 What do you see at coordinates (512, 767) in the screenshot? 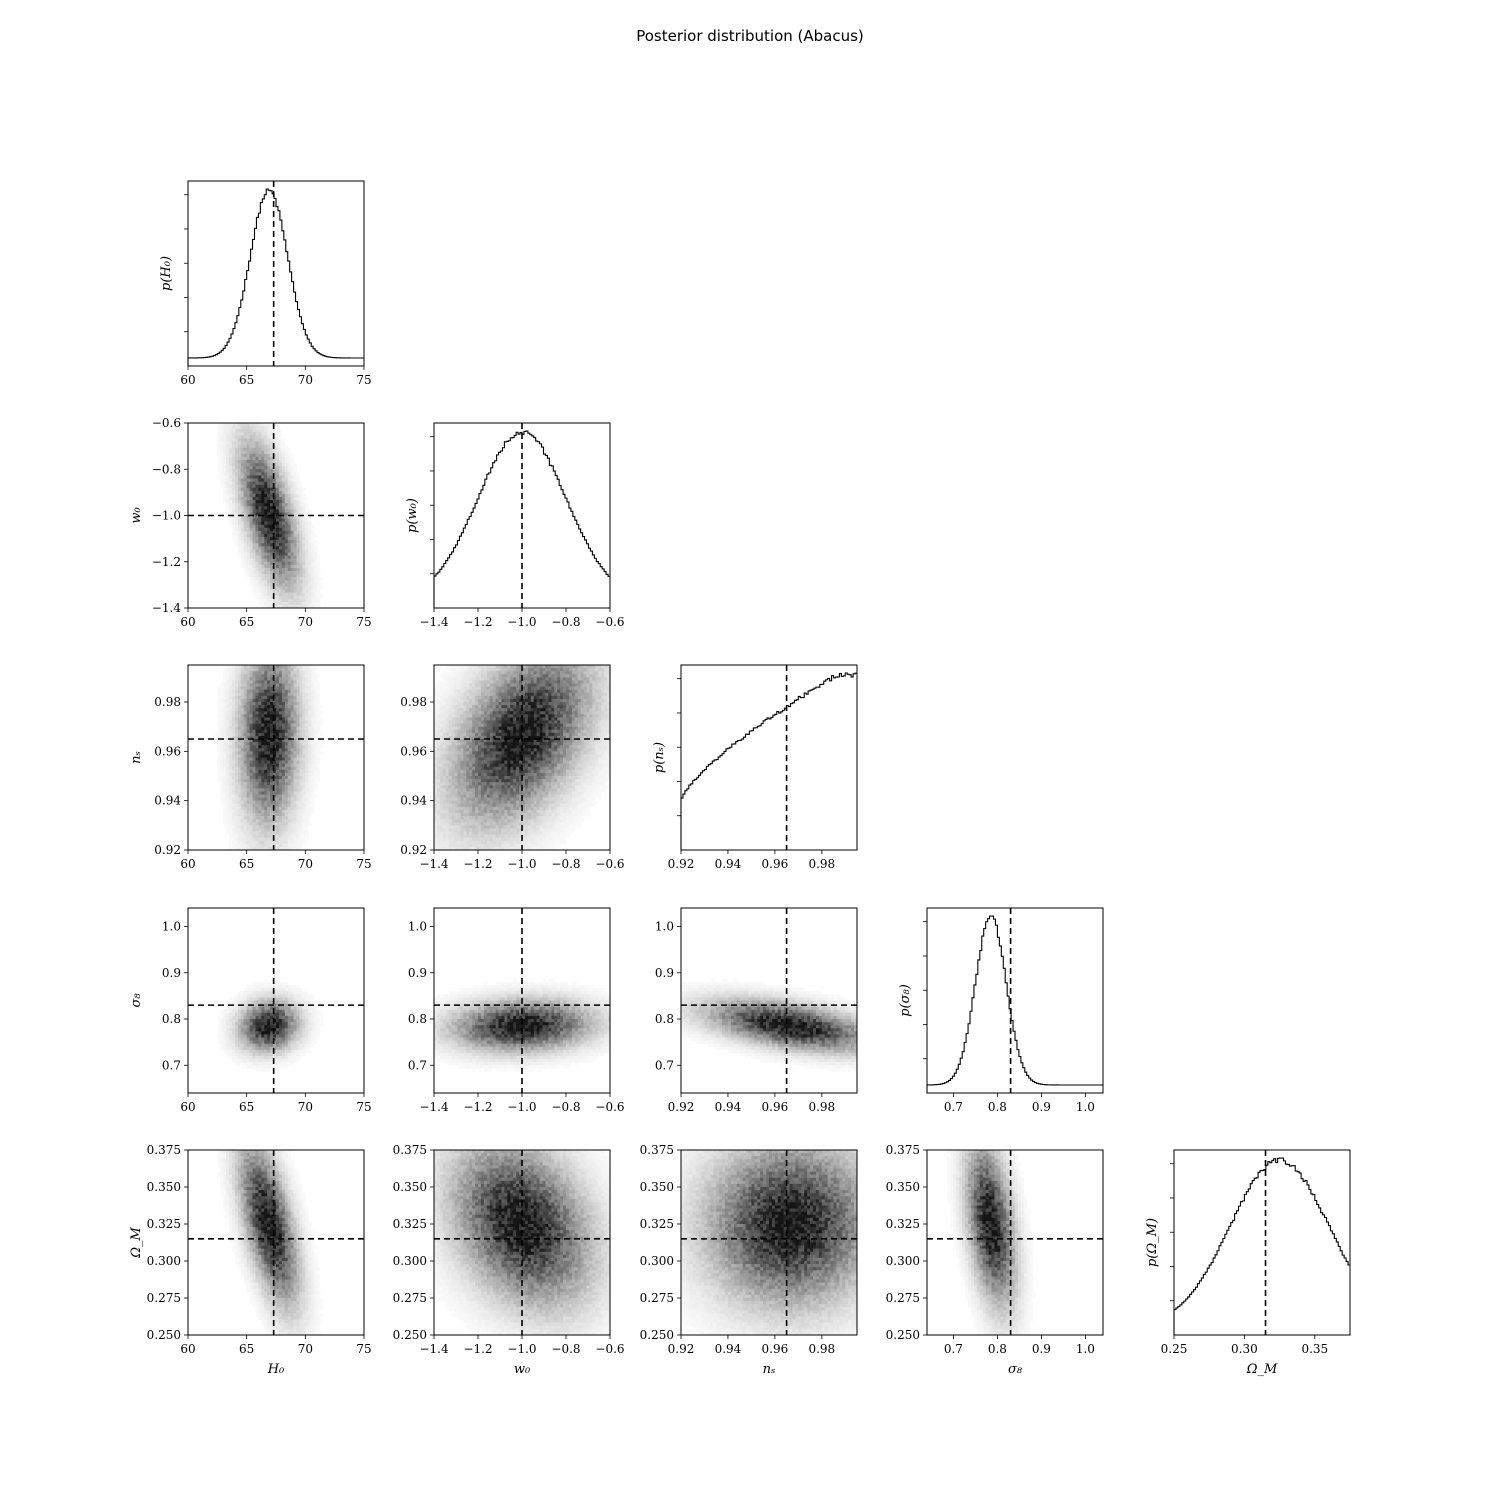
I see `panel-w_0-n_s: −1.4 −1.2 −1.0 −0.8 −0.60.920.940.960.98` at bounding box center [512, 767].